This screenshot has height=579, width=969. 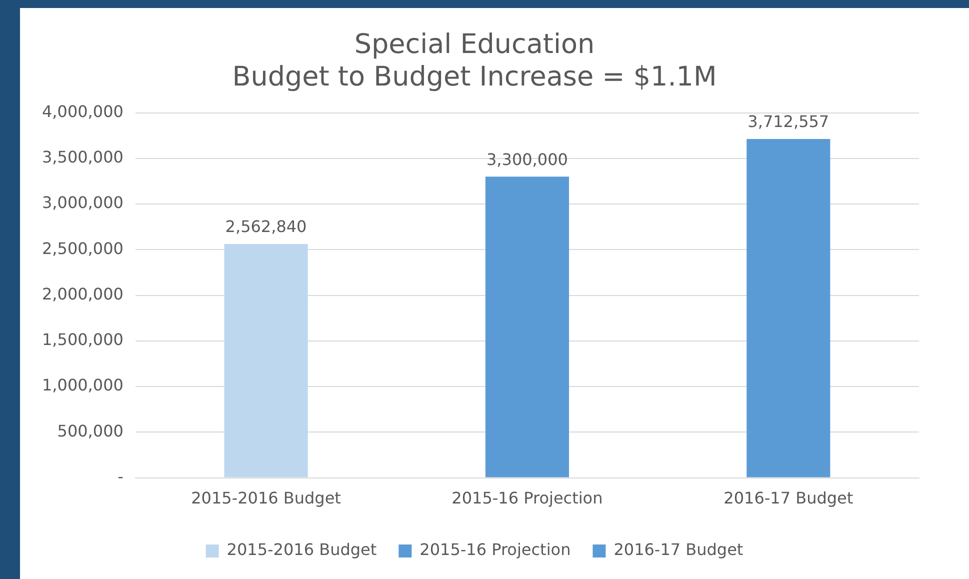 I want to click on y-tick-label: 4,000,000, so click(x=83, y=111).